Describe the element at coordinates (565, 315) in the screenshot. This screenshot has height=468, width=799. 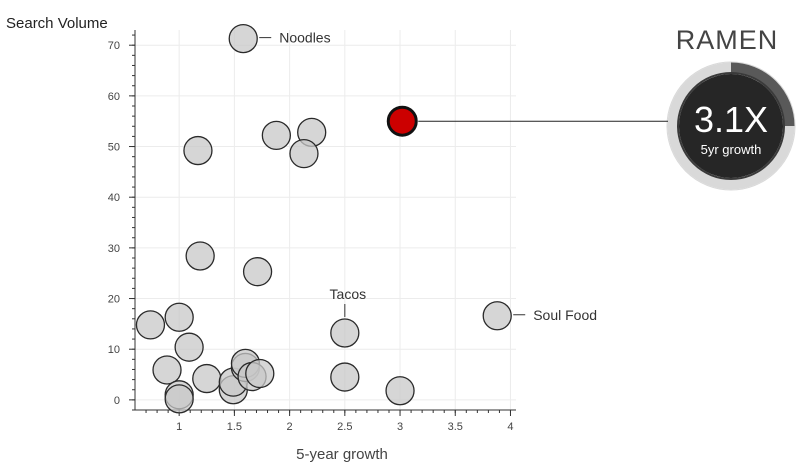
I see `annotation-label: Soul Food` at that location.